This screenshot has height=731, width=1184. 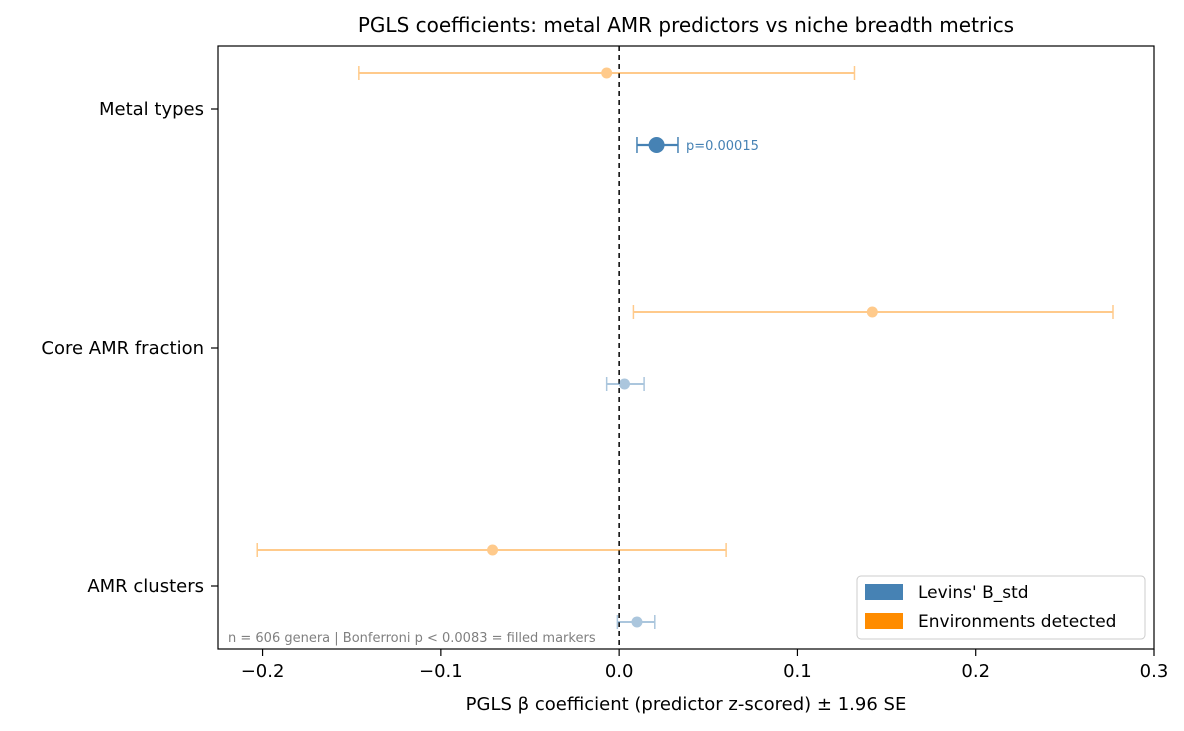 I want to click on legend-box, so click(x=1001, y=607).